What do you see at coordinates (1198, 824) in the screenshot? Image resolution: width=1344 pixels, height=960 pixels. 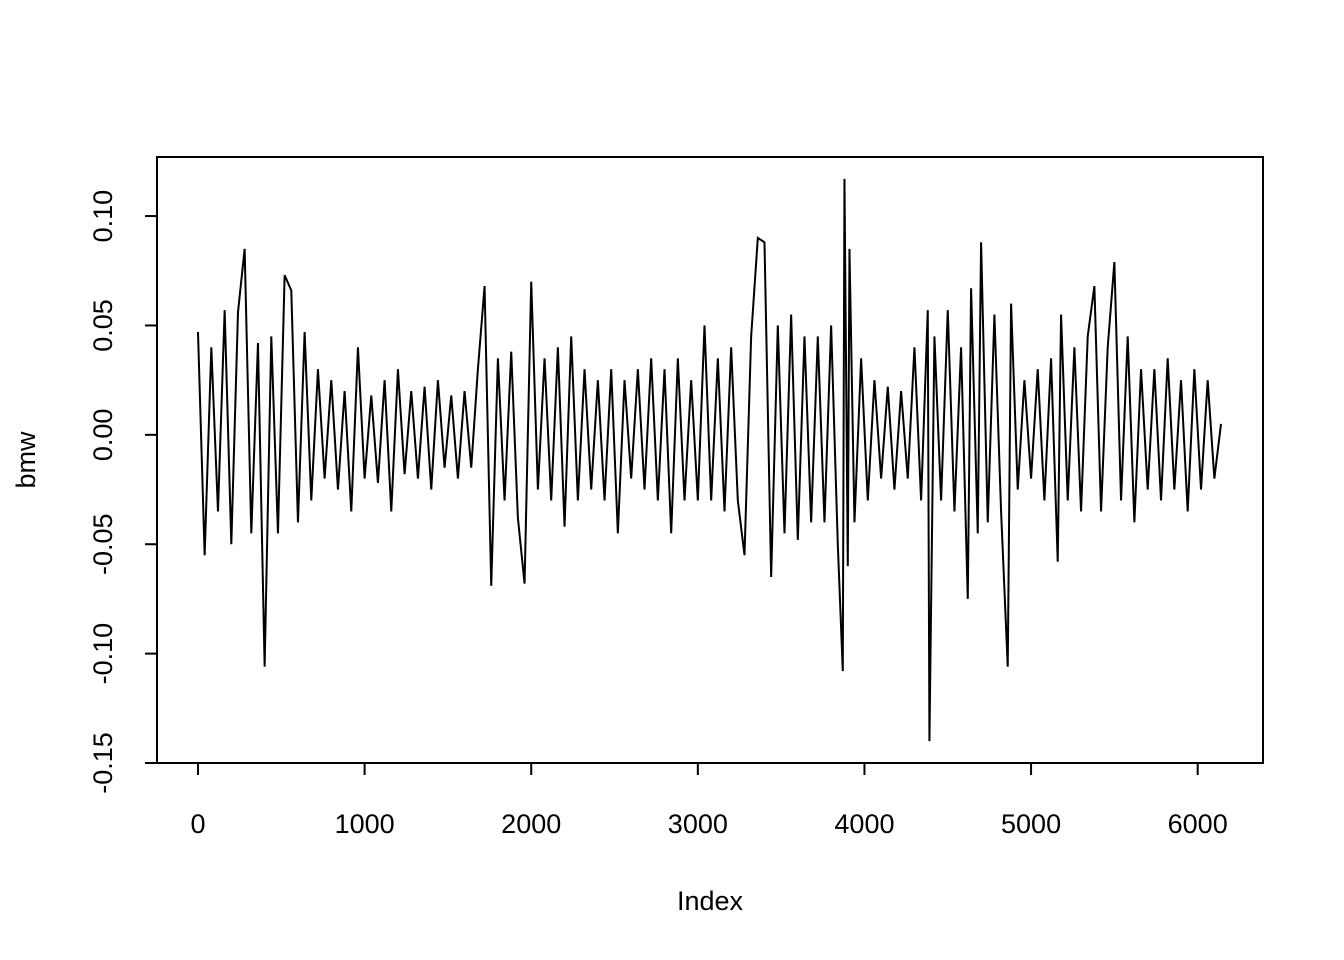 I see `x-tick-label: 6000` at bounding box center [1198, 824].